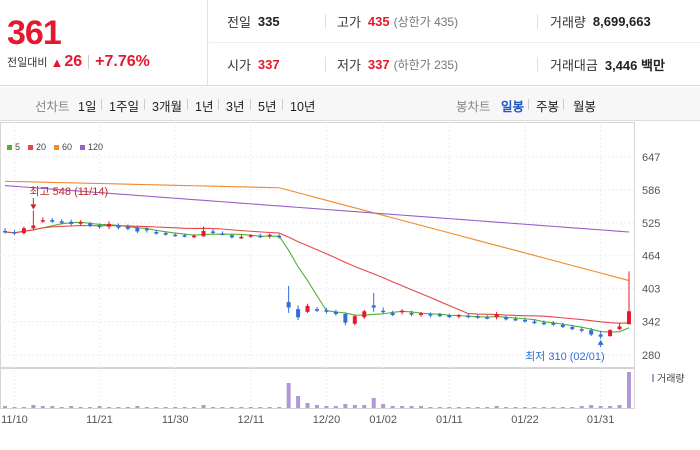 The height and width of the screenshot is (450, 700). Describe the element at coordinates (87, 107) in the screenshot. I see `period-1day: 1일` at that location.